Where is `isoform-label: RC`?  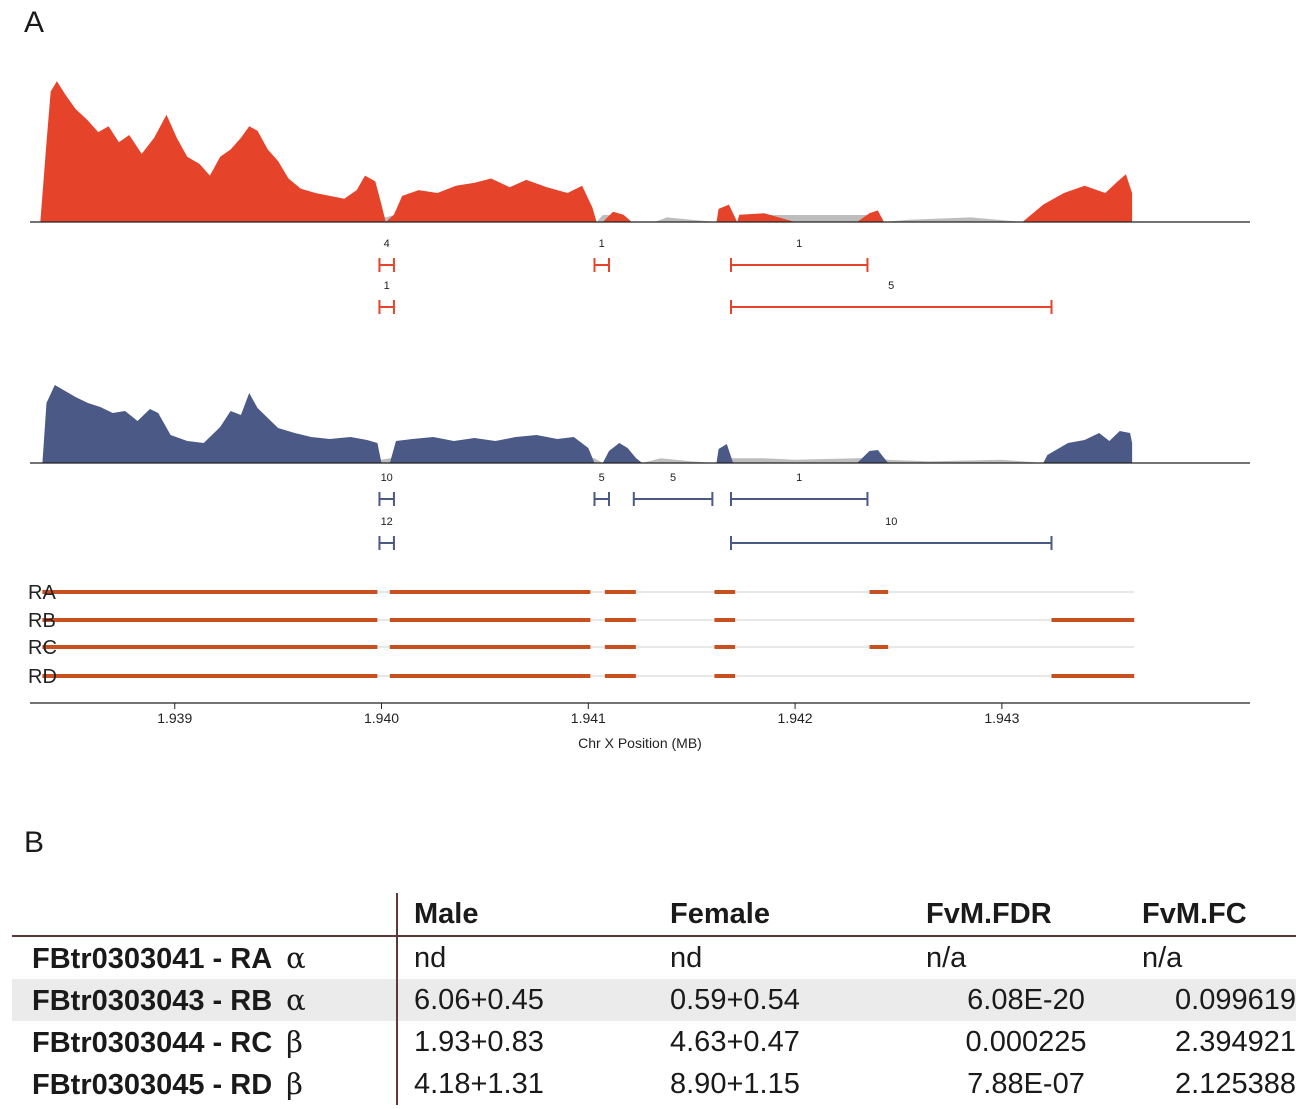 isoform-label: RC is located at coordinates (42, 648).